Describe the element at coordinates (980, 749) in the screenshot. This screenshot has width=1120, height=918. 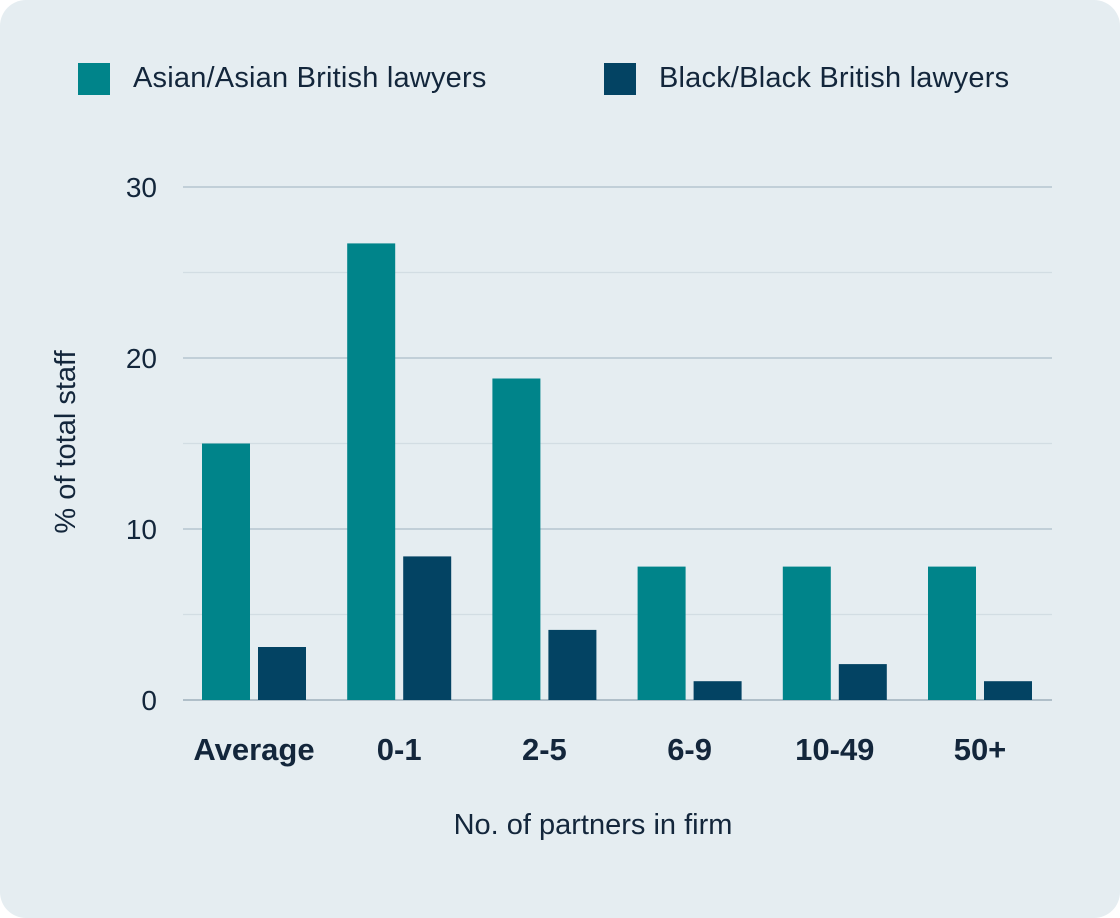
I see `x-category-label: 50+` at that location.